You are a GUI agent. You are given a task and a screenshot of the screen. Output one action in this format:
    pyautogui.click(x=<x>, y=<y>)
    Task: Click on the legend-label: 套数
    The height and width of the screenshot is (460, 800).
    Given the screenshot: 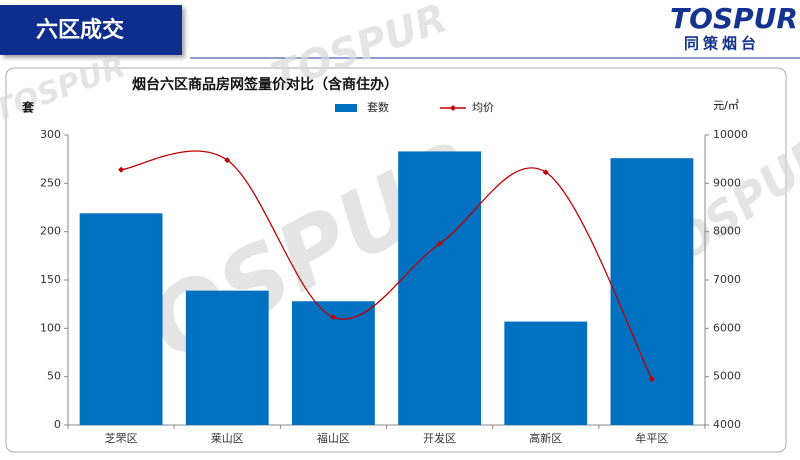 What is the action you would take?
    pyautogui.click(x=378, y=107)
    